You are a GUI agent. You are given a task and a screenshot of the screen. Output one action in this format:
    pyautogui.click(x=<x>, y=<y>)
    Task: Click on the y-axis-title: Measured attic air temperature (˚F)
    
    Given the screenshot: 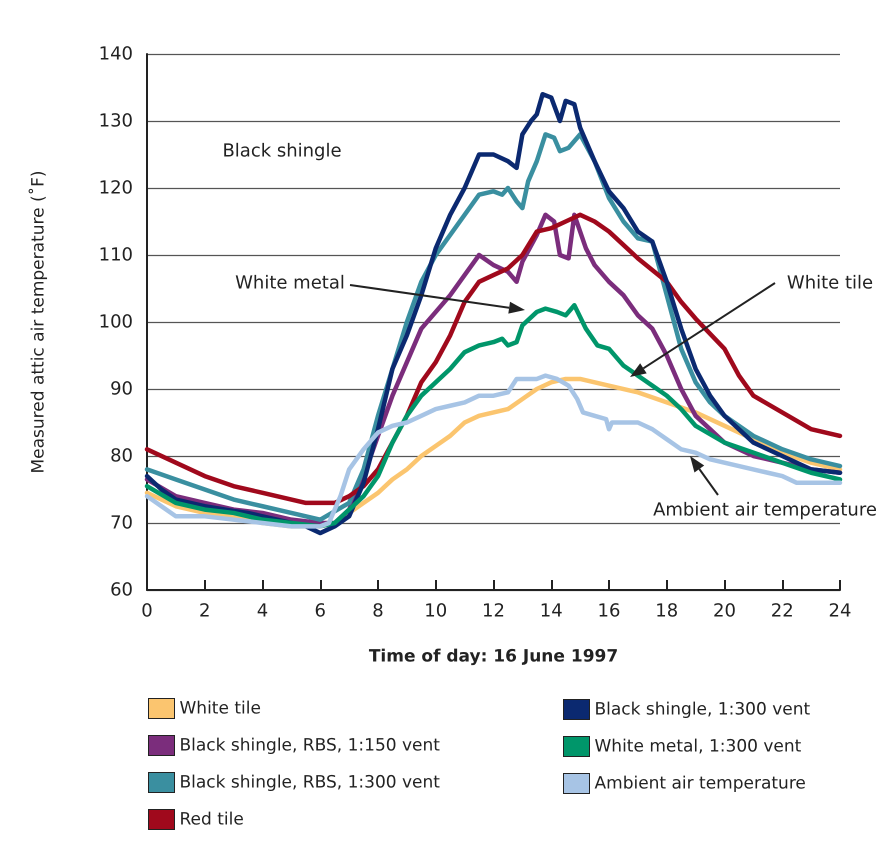 What is the action you would take?
    pyautogui.click(x=38, y=322)
    